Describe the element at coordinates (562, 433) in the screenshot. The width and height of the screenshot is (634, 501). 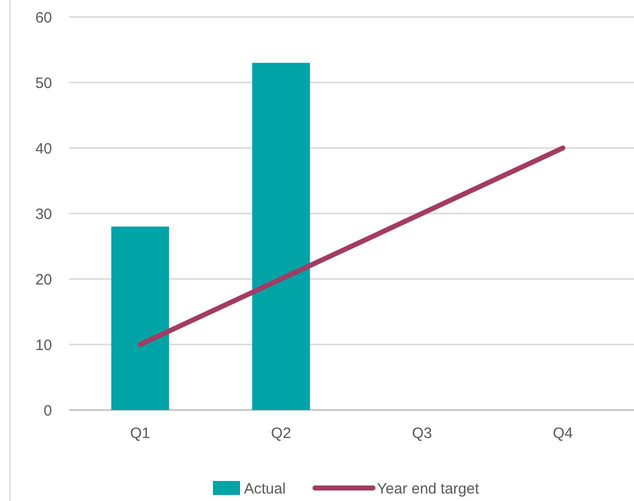
I see `x-tick-label: Q4` at that location.